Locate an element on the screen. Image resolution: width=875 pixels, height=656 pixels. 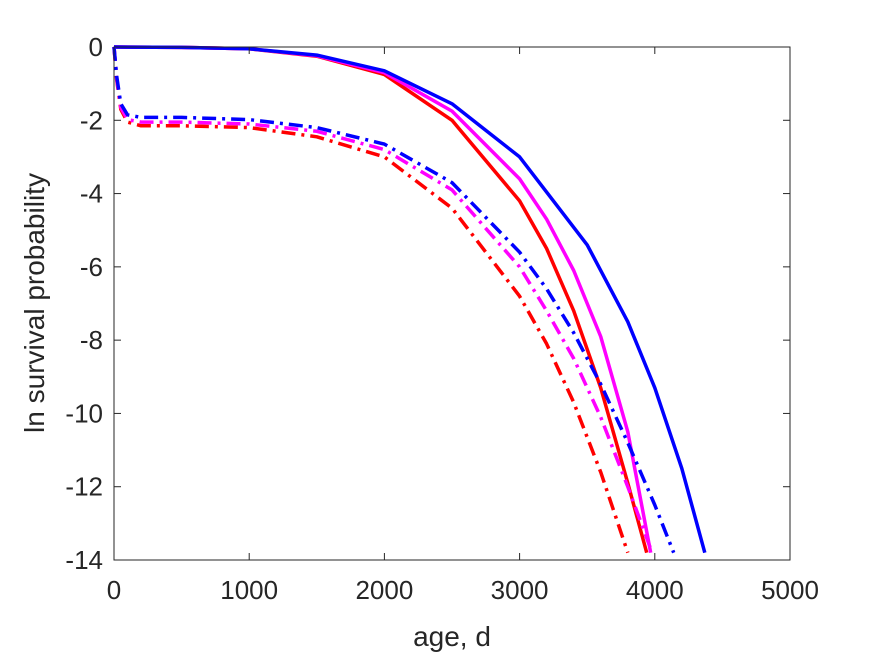
y-tick-label: -6 is located at coordinates (91, 267).